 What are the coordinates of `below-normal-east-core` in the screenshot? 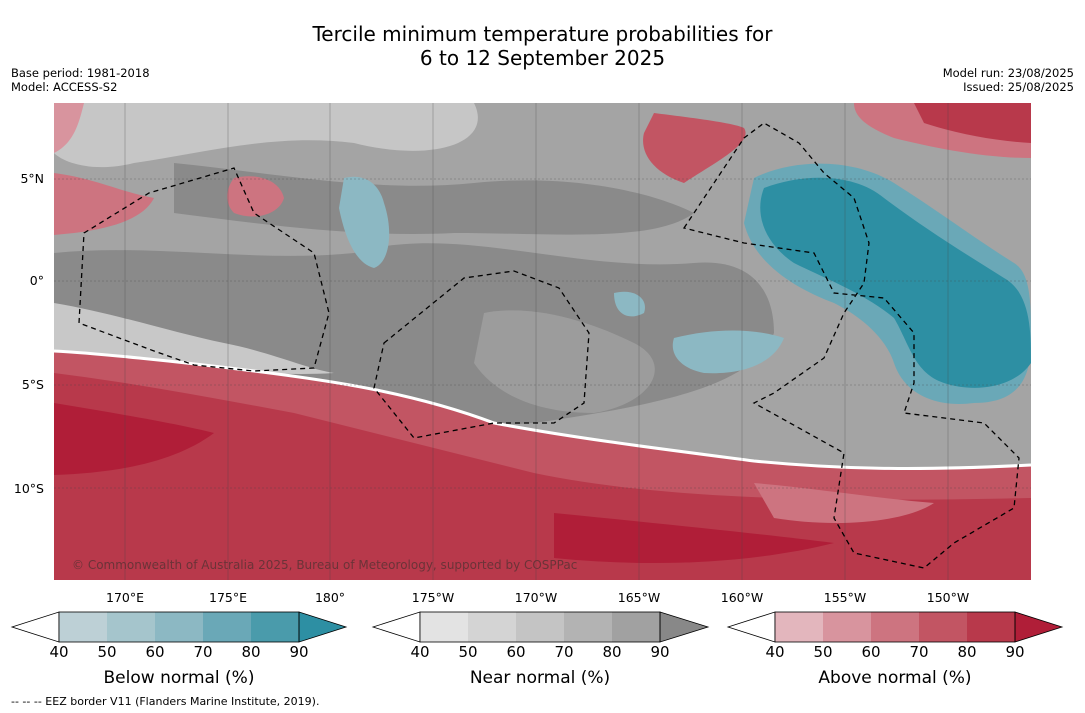 It's located at (895, 282).